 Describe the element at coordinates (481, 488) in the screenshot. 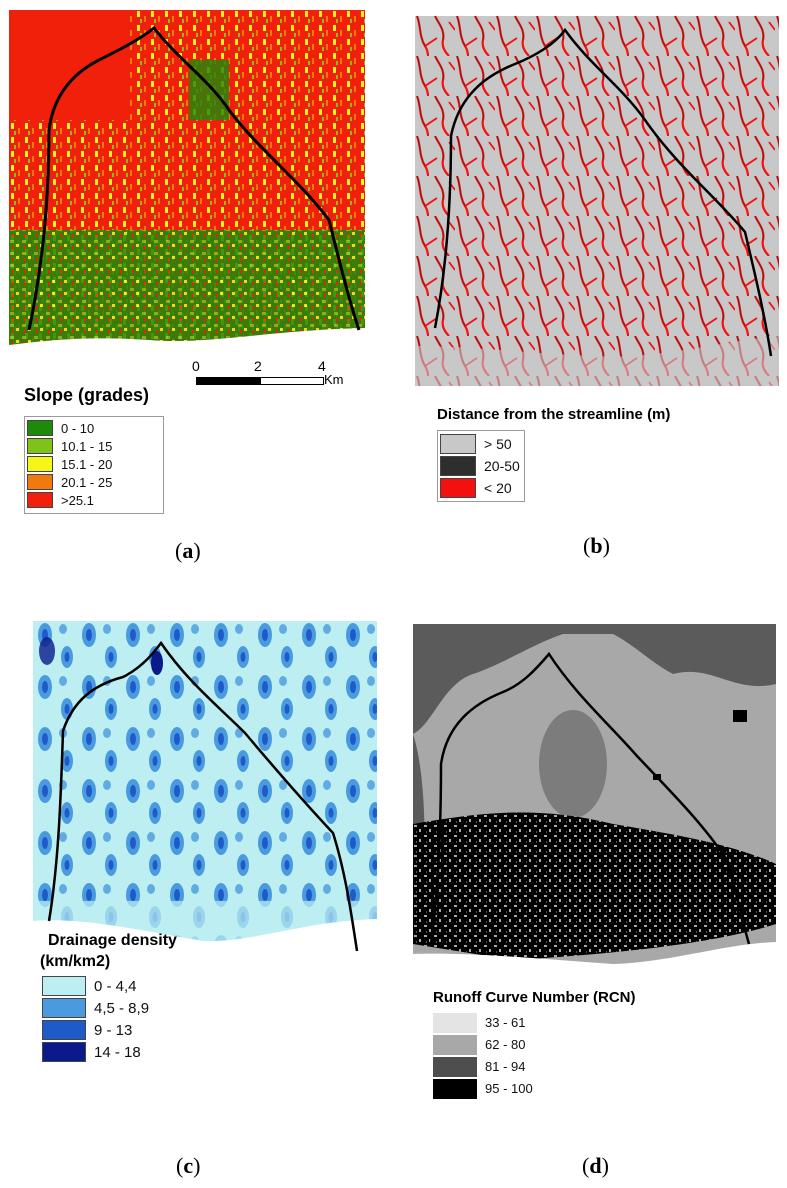

I see `legend-row: < 20` at that location.